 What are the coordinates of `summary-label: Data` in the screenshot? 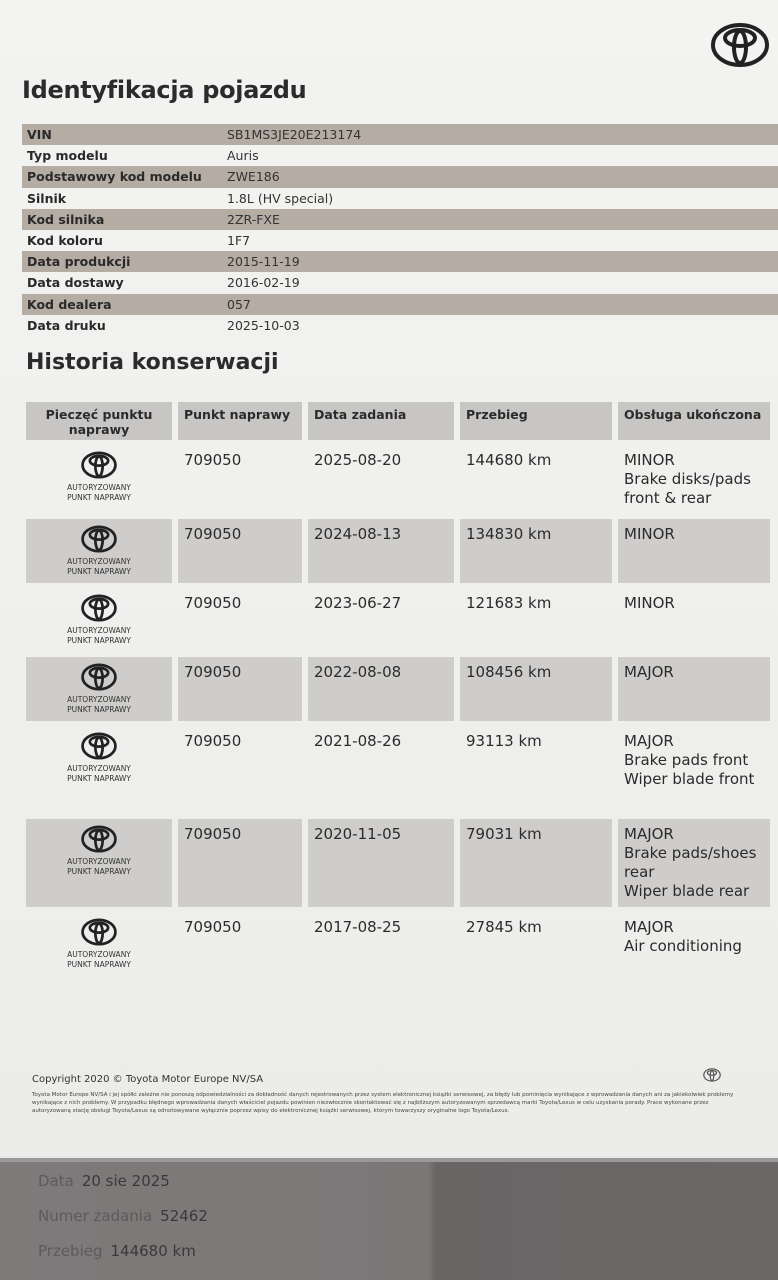 It's located at (56, 1181).